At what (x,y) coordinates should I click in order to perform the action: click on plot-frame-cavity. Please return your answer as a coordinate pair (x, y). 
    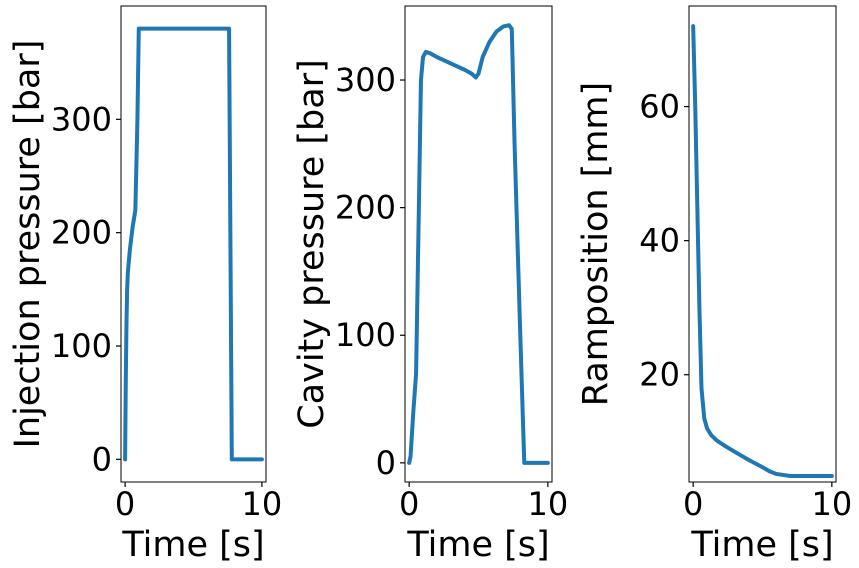
    Looking at the image, I should click on (478, 244).